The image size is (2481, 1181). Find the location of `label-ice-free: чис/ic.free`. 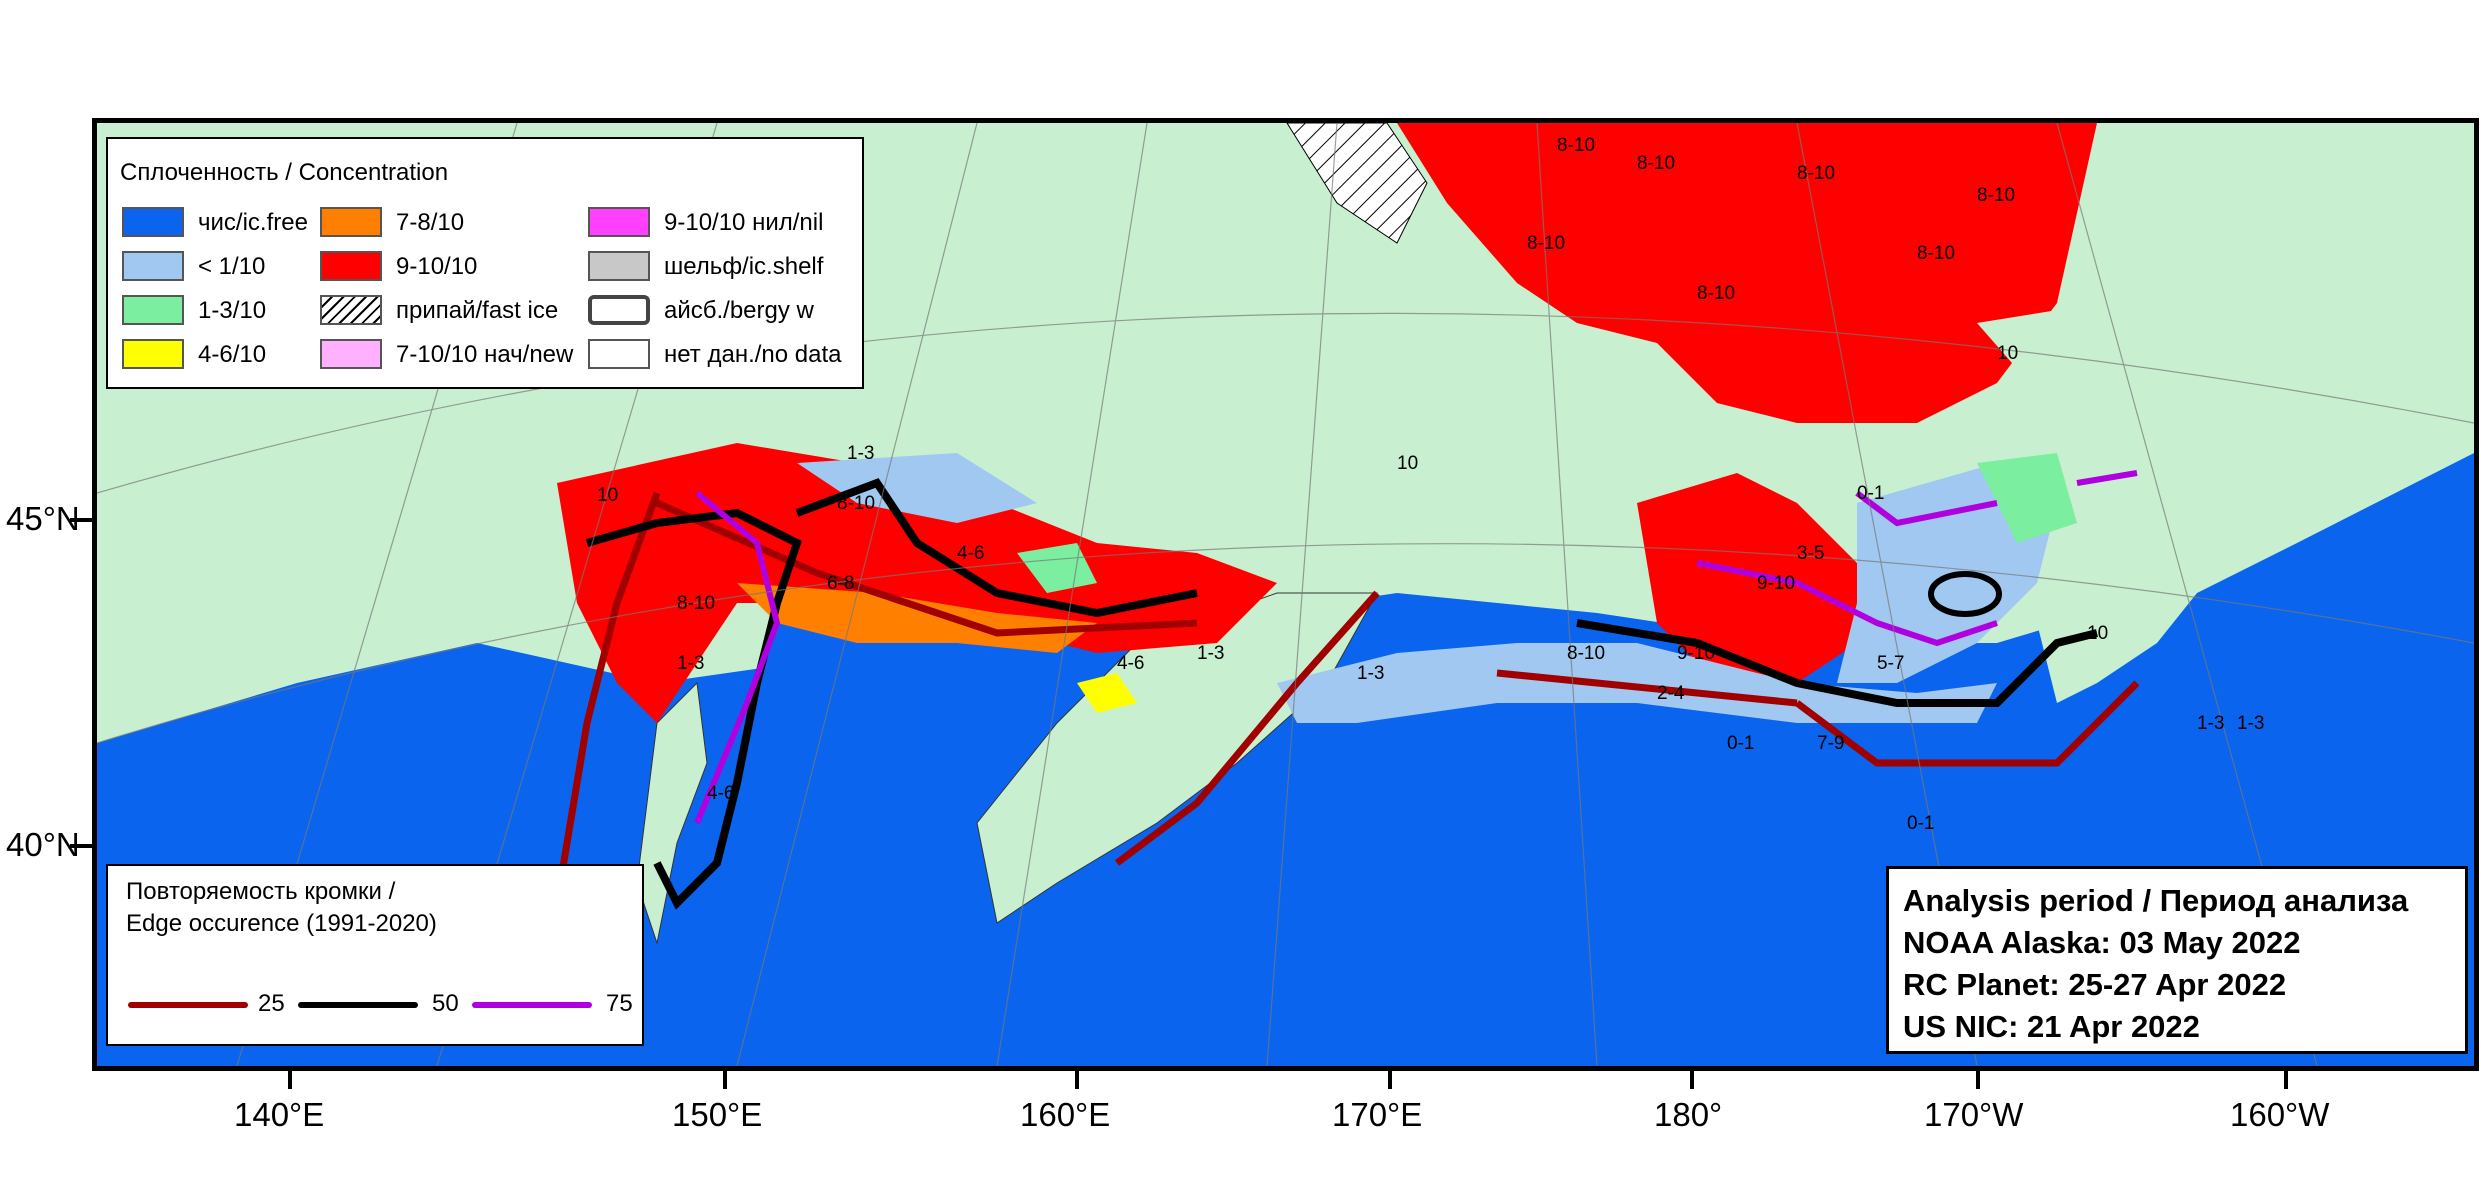

label-ice-free: чис/ic.free is located at coordinates (253, 222).